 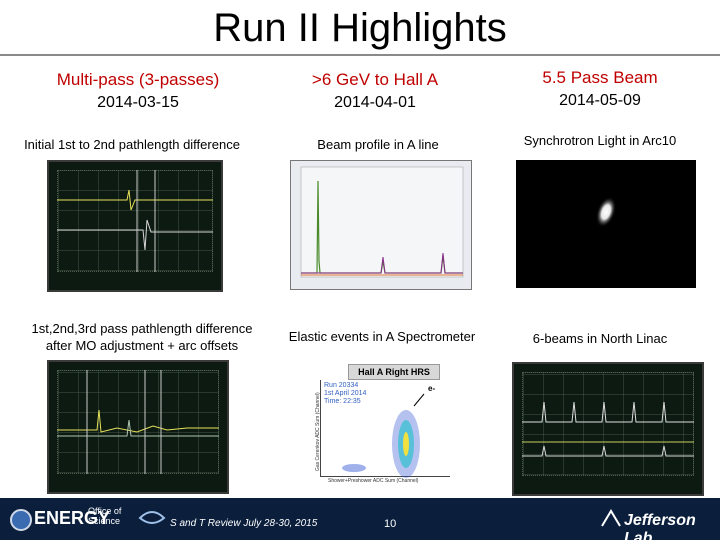 I want to click on footer-lab-name: Jefferson Lab, so click(x=660, y=529).